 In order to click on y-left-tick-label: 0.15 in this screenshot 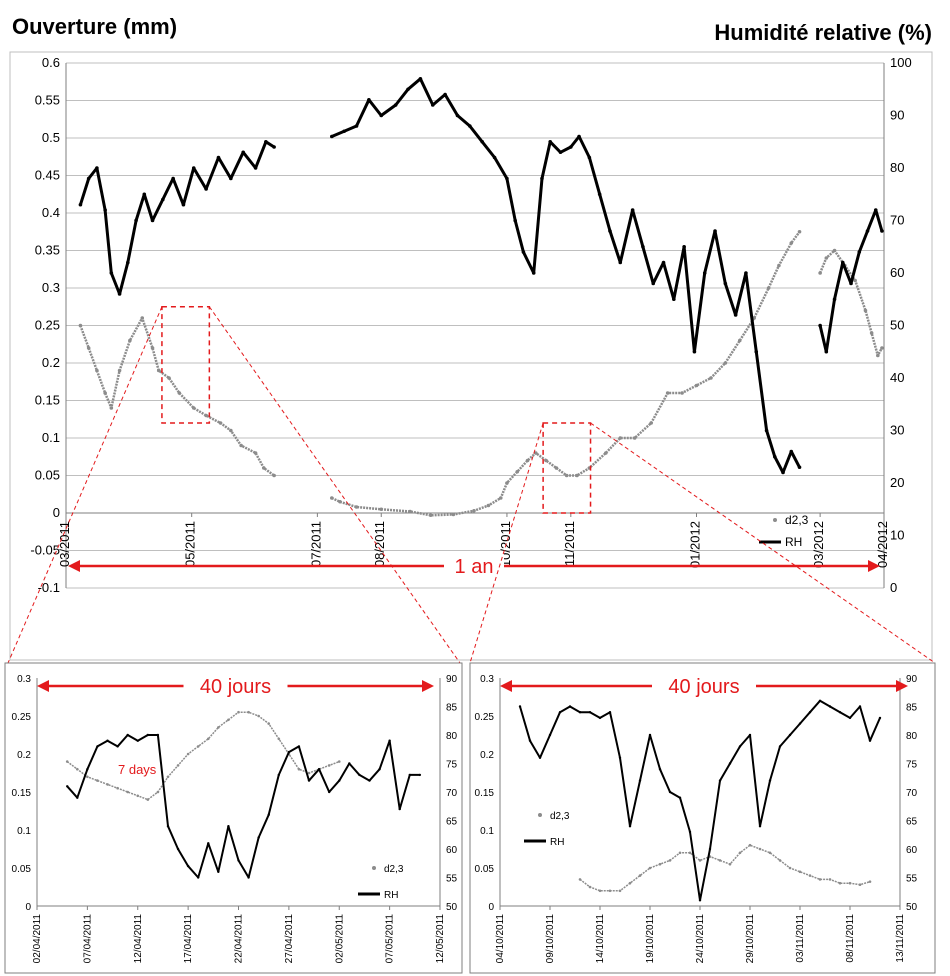, I will do `click(22, 793)`.